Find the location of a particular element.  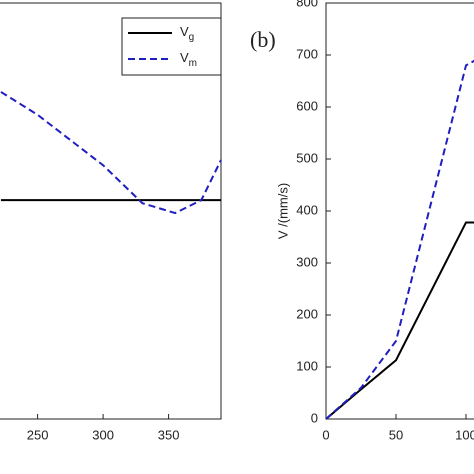

y-tick-label: 700 is located at coordinates (307, 53).